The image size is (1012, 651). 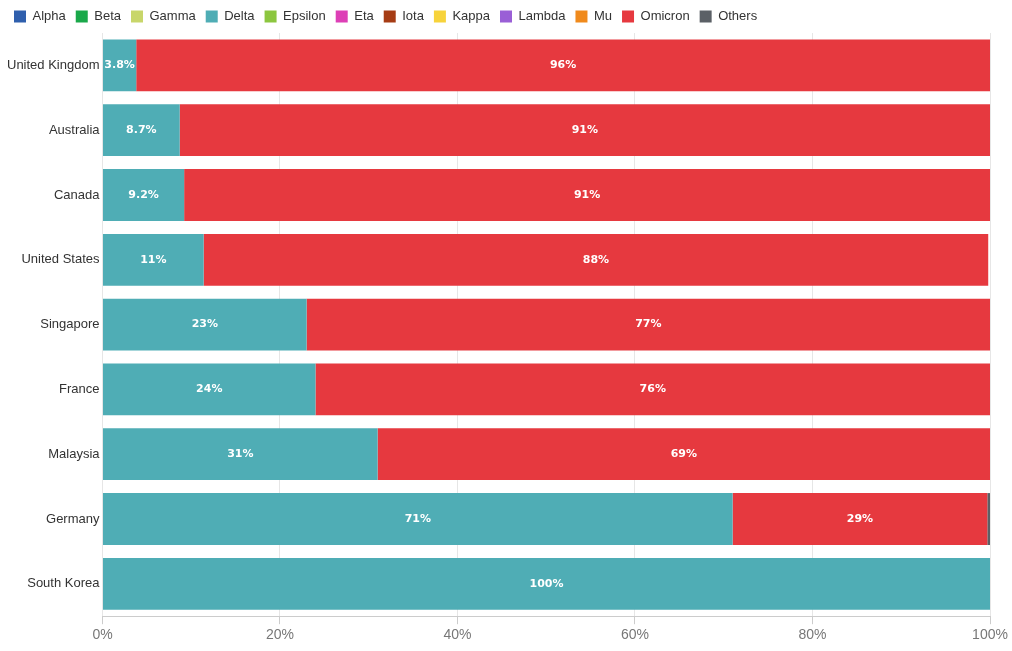 What do you see at coordinates (153, 259) in the screenshot?
I see `data-label: 11%` at bounding box center [153, 259].